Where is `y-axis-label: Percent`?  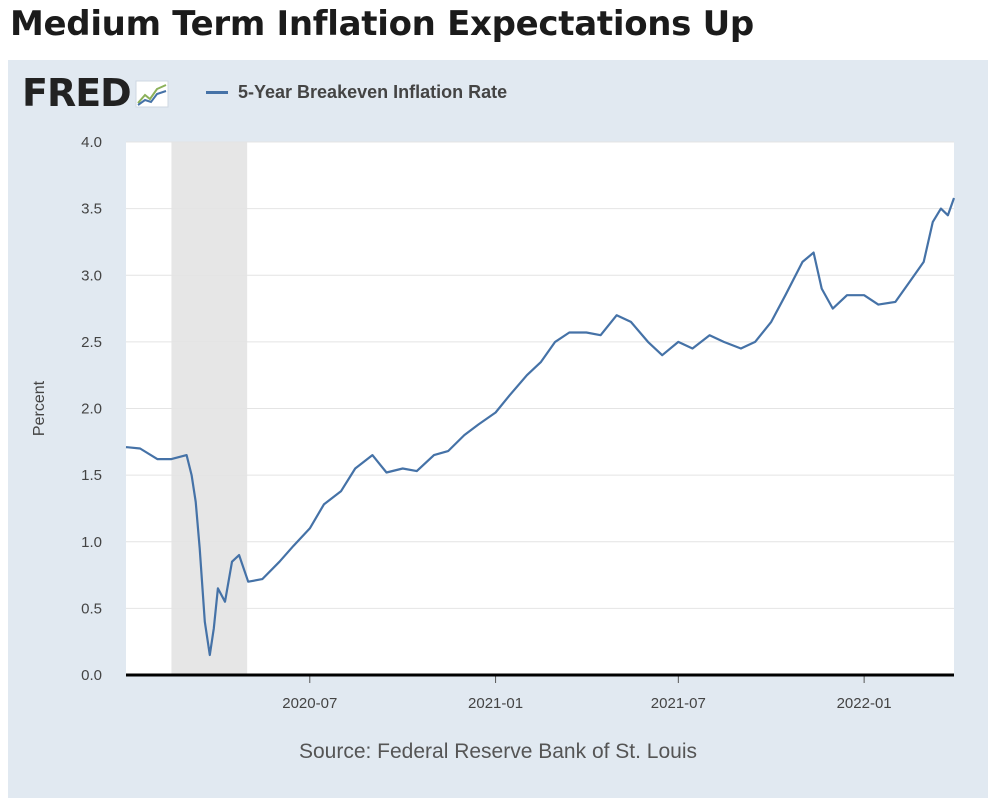 y-axis-label: Percent is located at coordinates (39, 408).